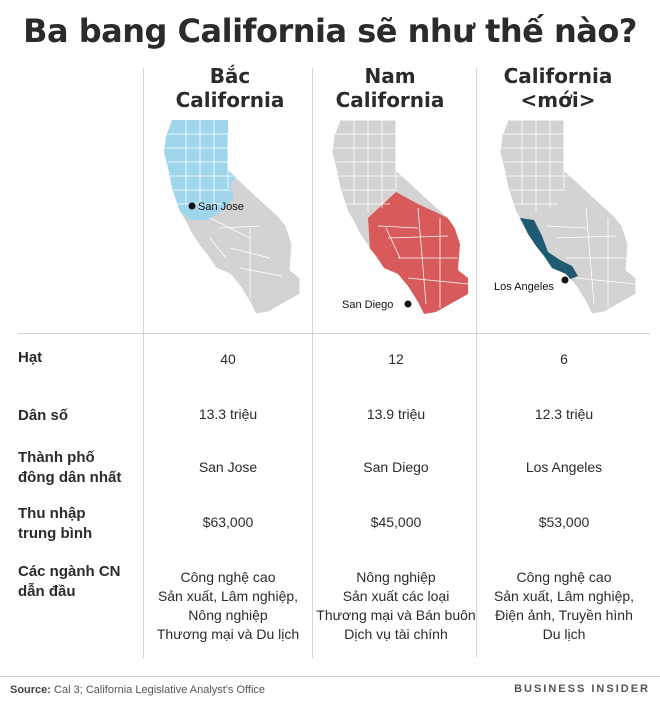 The width and height of the screenshot is (660, 705). I want to click on column-heading-new: California <mới>, so click(558, 88).